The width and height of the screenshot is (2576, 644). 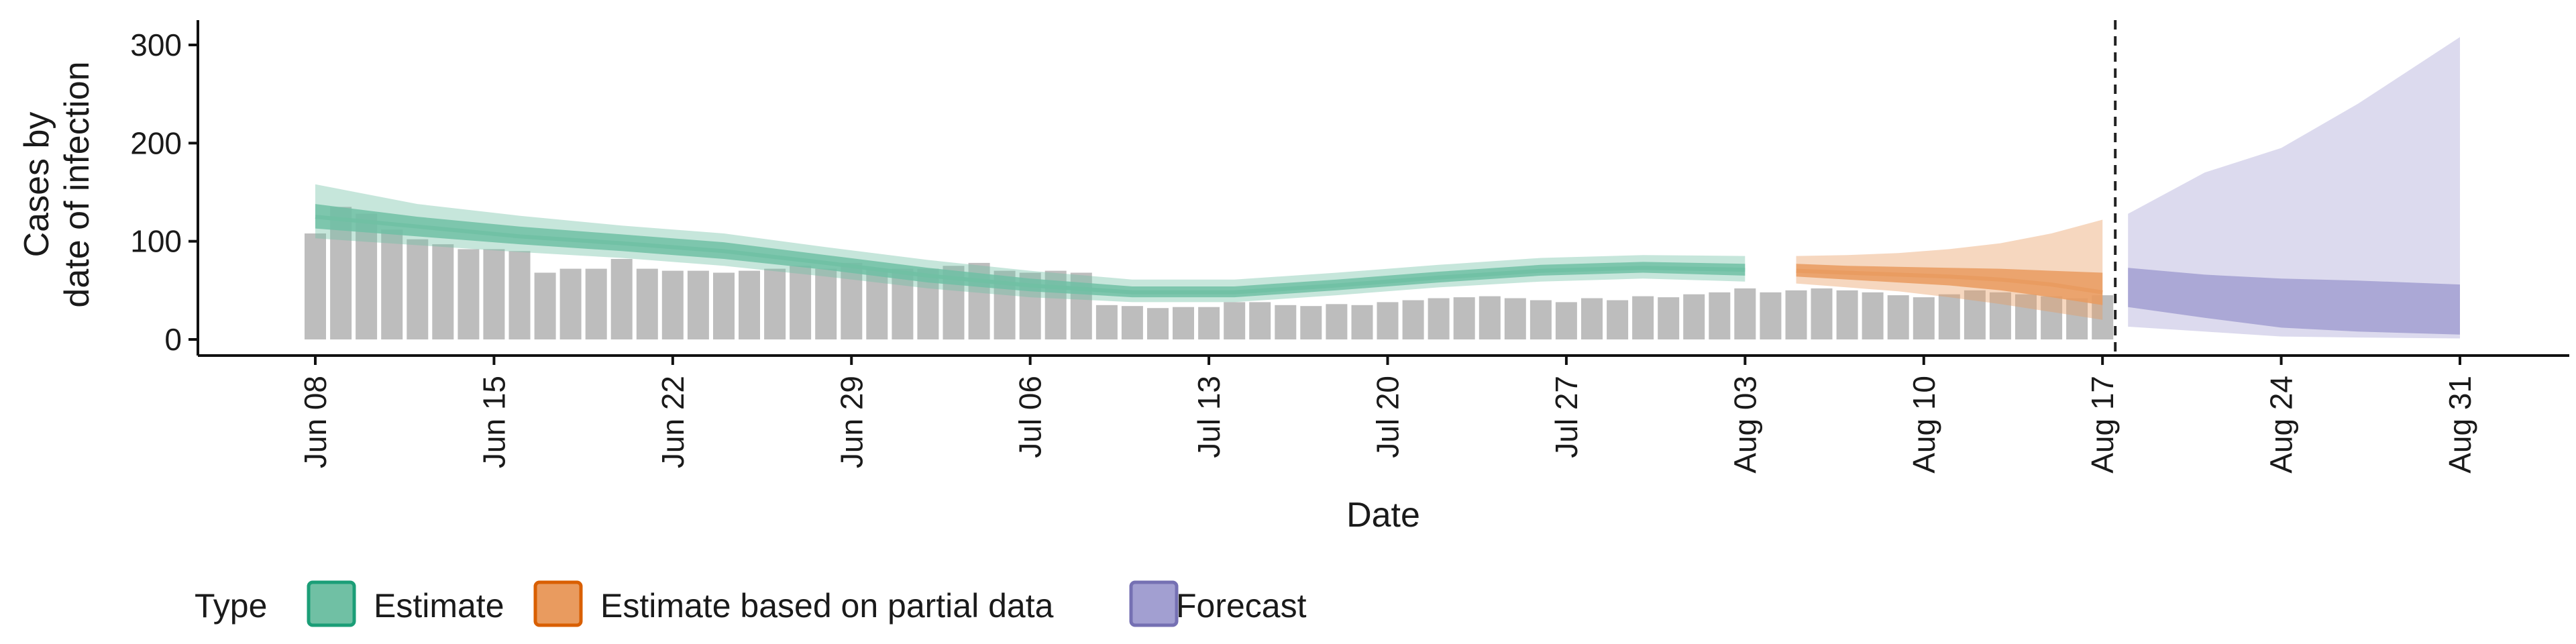 What do you see at coordinates (1383, 515) in the screenshot?
I see `x-axis-title: Date` at bounding box center [1383, 515].